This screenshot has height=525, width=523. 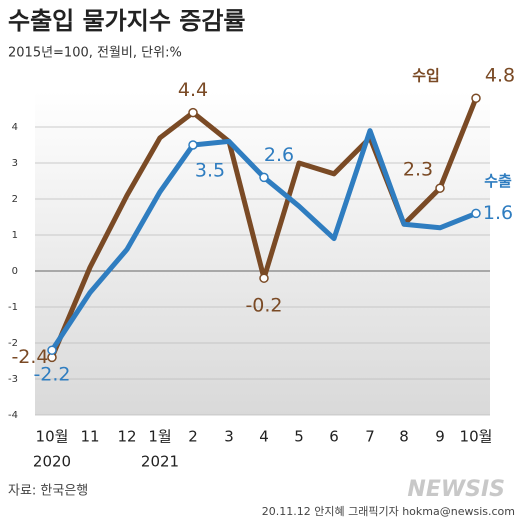 What do you see at coordinates (440, 437) in the screenshot?
I see `x-tick-label: 9` at bounding box center [440, 437].